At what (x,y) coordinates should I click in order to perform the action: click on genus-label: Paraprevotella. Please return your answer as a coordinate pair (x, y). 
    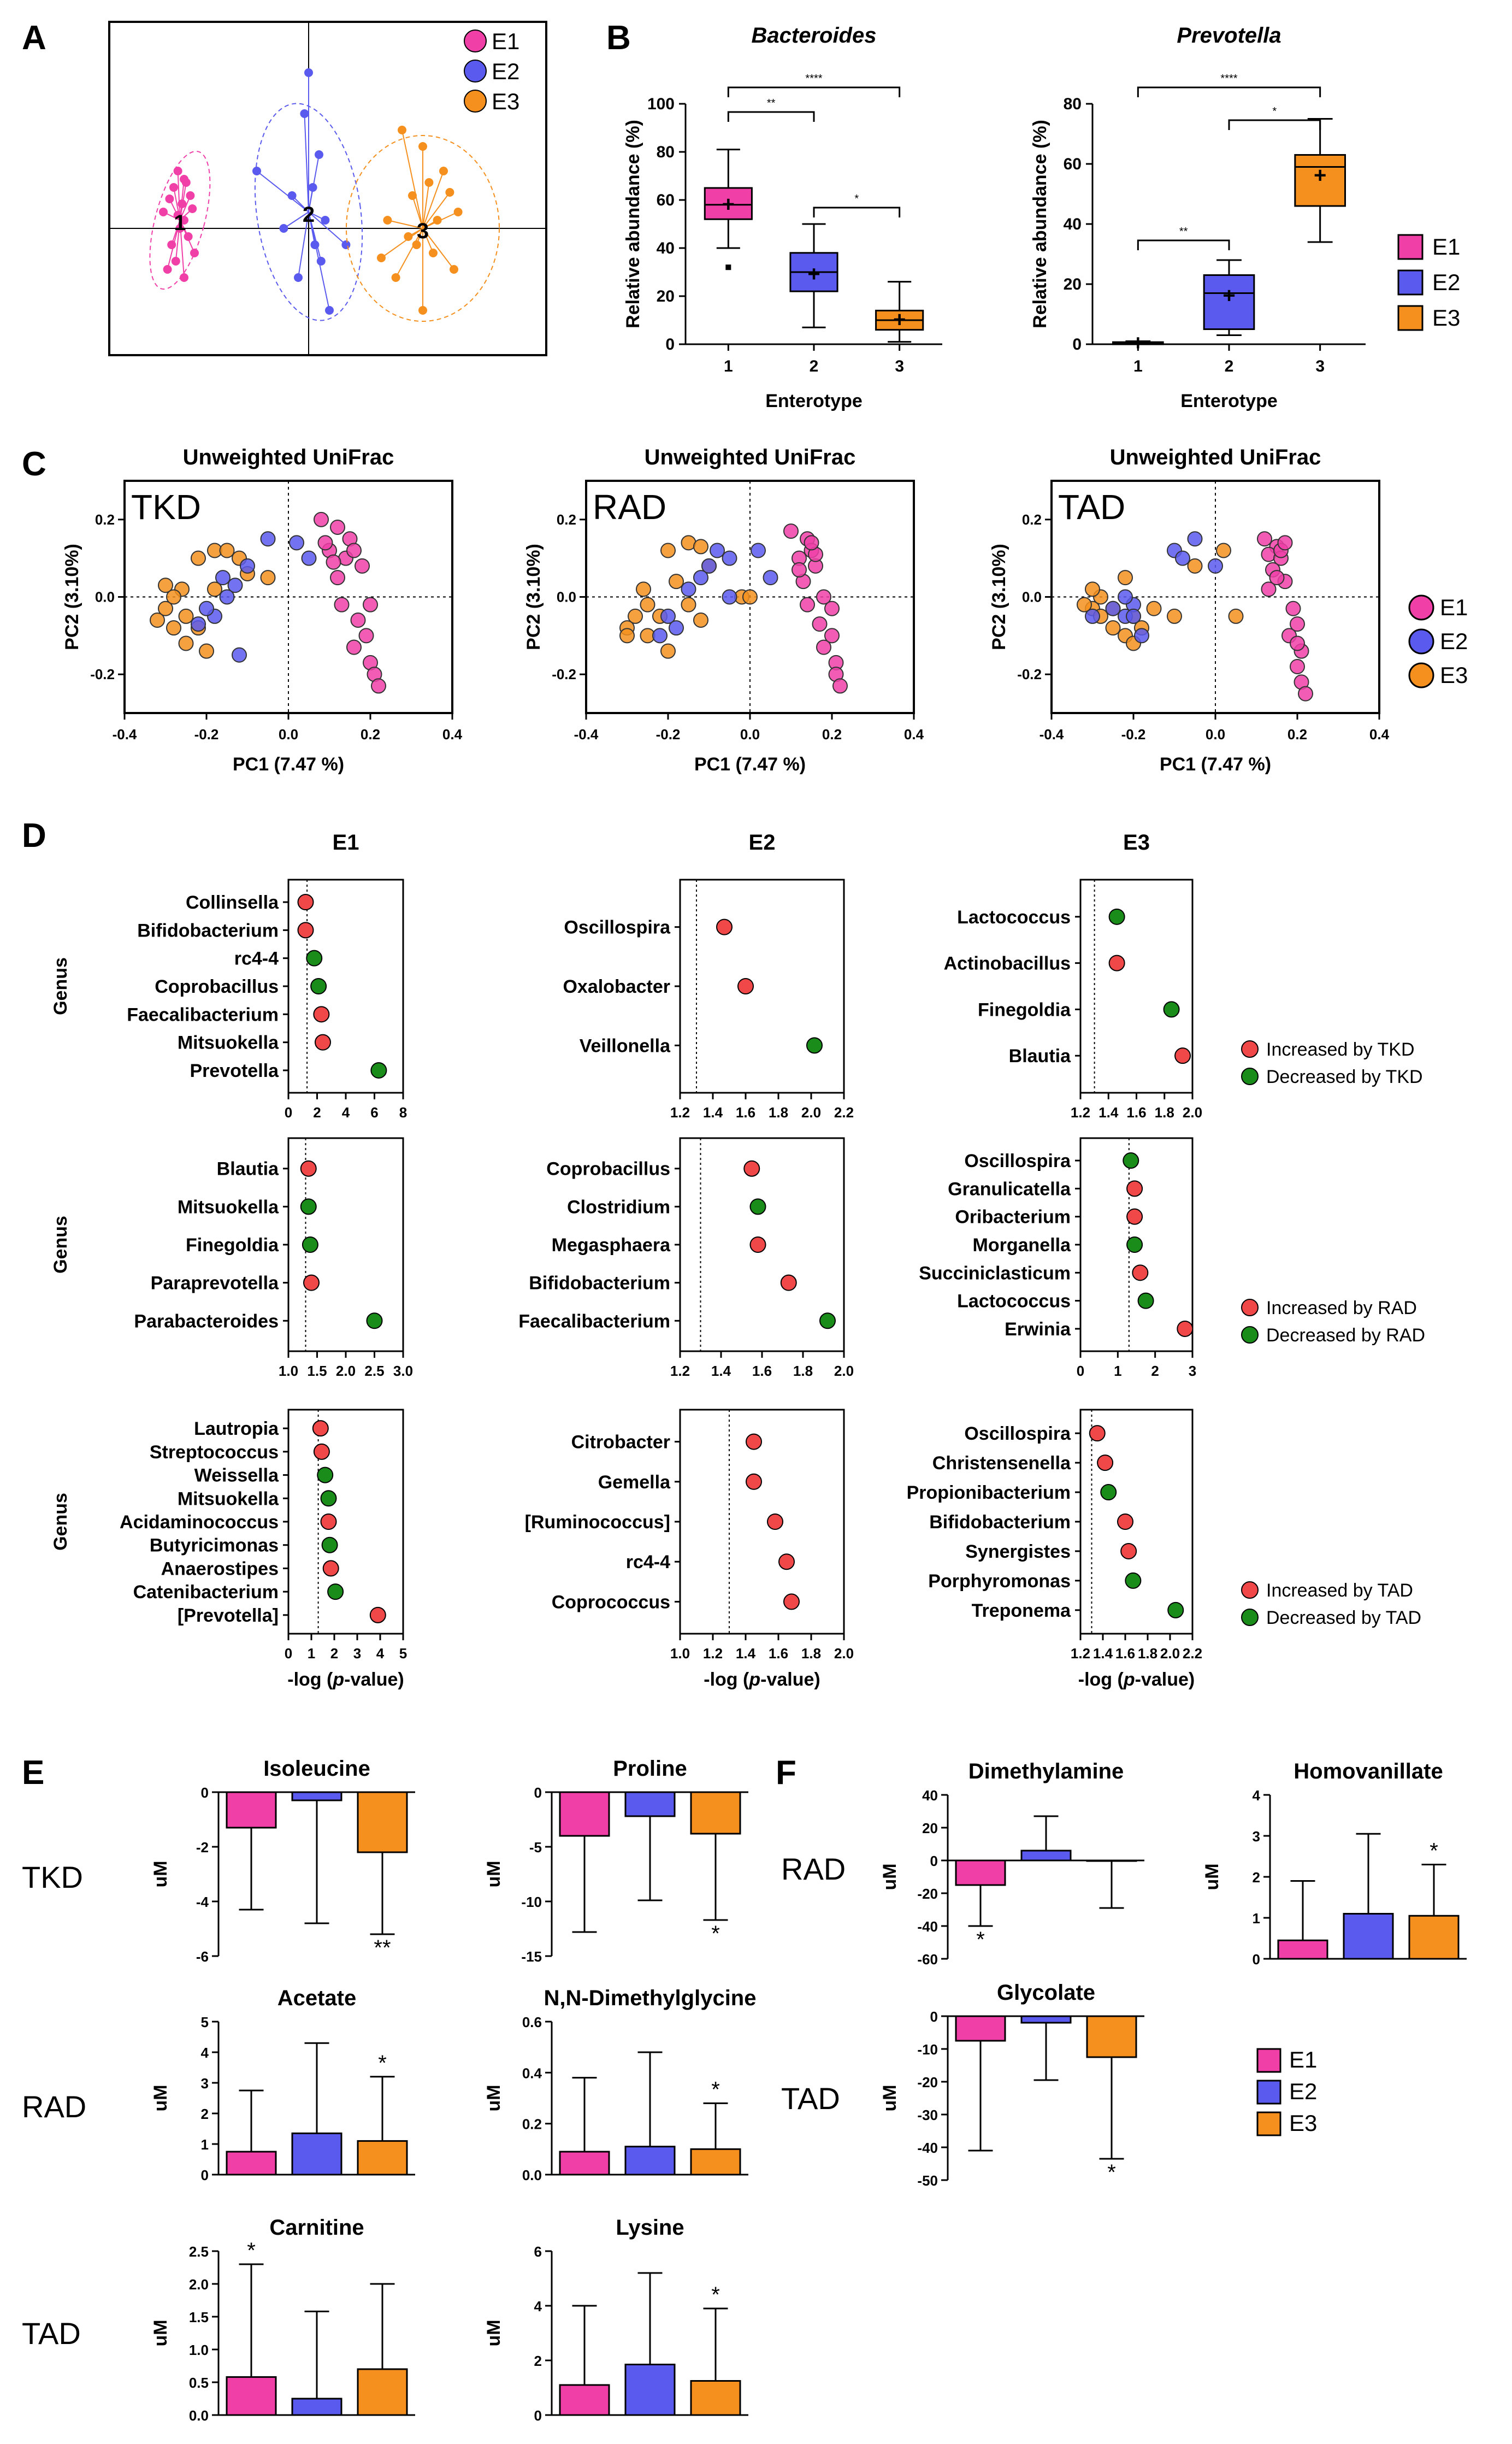
    Looking at the image, I should click on (215, 1284).